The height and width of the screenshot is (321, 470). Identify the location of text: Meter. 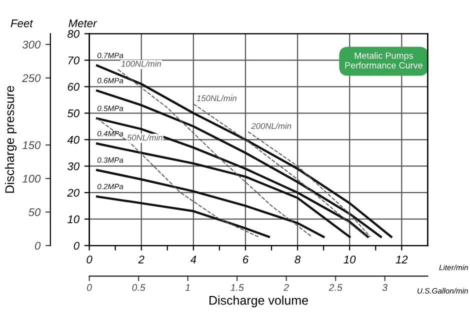
(83, 24).